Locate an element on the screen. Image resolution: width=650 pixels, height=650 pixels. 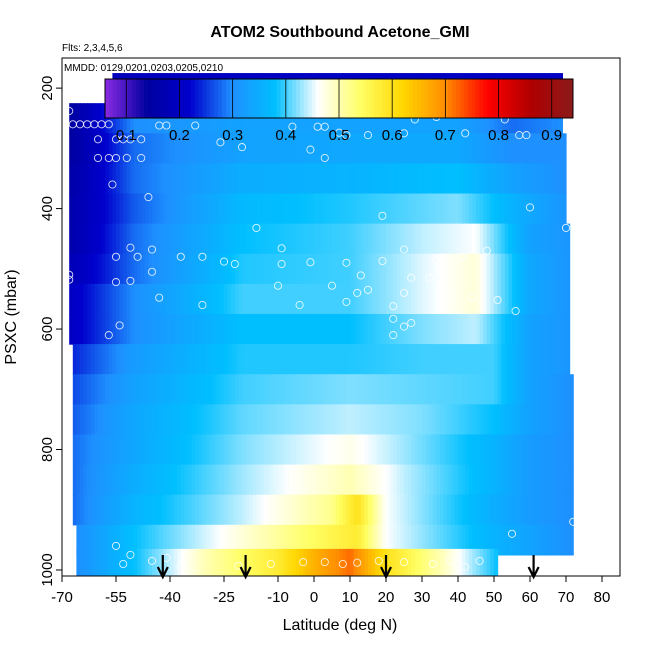
observation-point is located at coordinates (404, 326).